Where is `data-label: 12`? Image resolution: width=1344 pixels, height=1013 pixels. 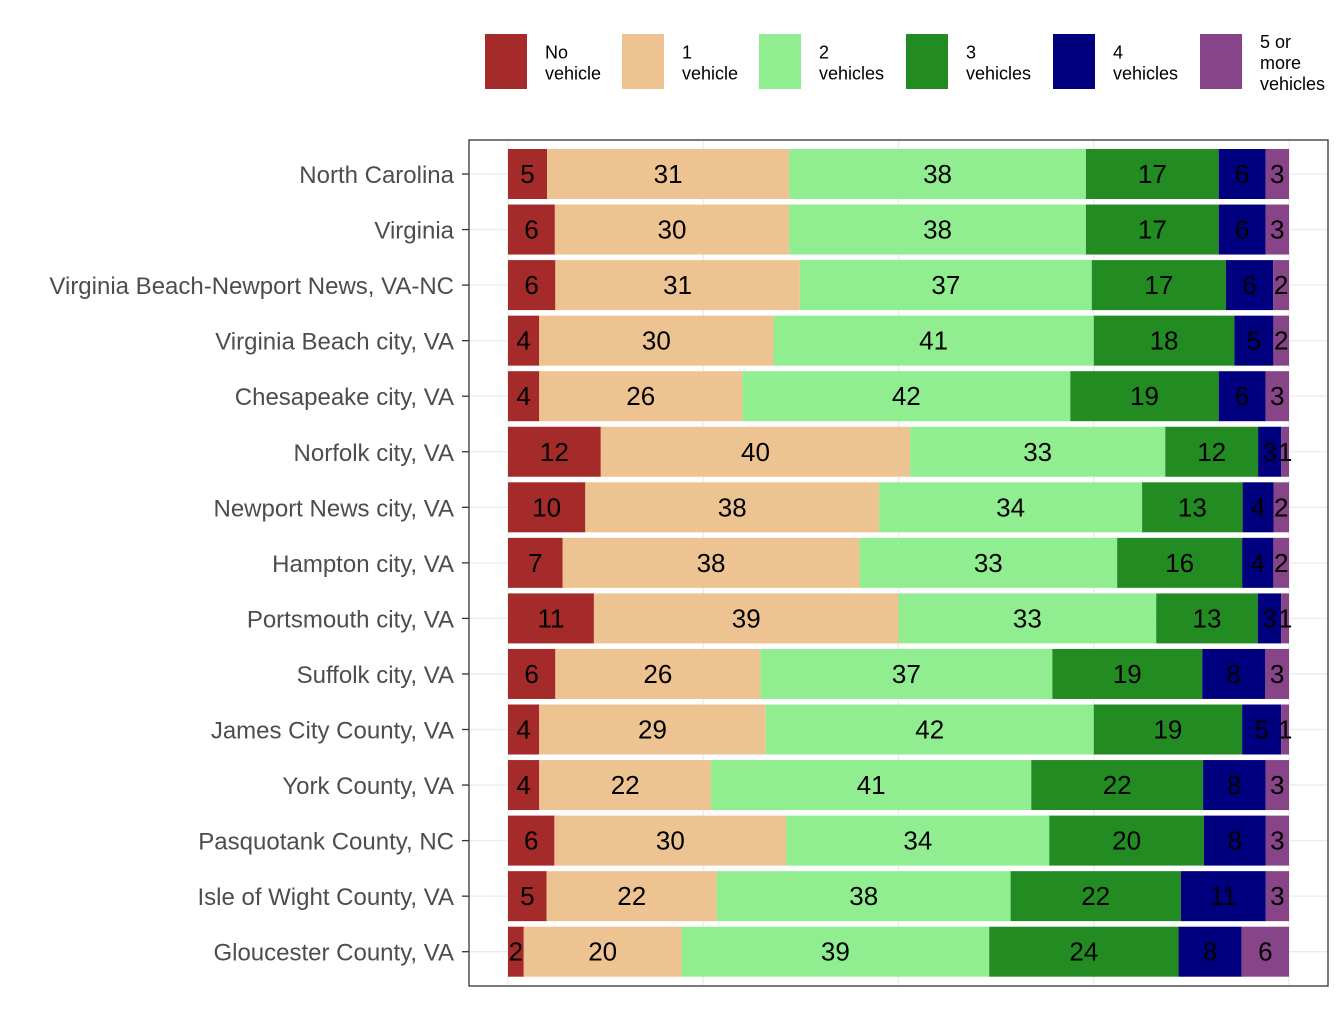
data-label: 12 is located at coordinates (1211, 452).